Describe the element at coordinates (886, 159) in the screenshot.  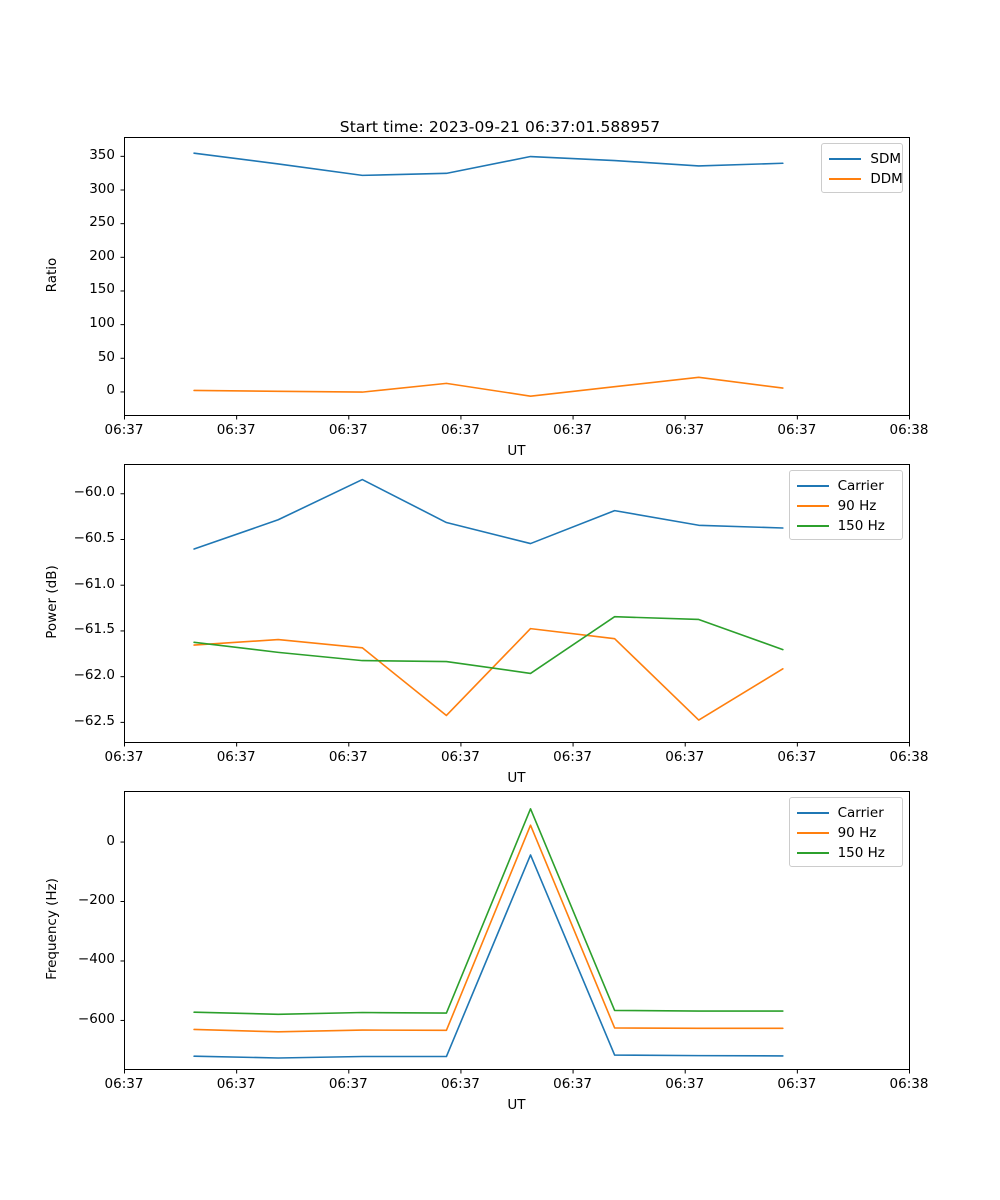
I see `legend-label: SDM` at that location.